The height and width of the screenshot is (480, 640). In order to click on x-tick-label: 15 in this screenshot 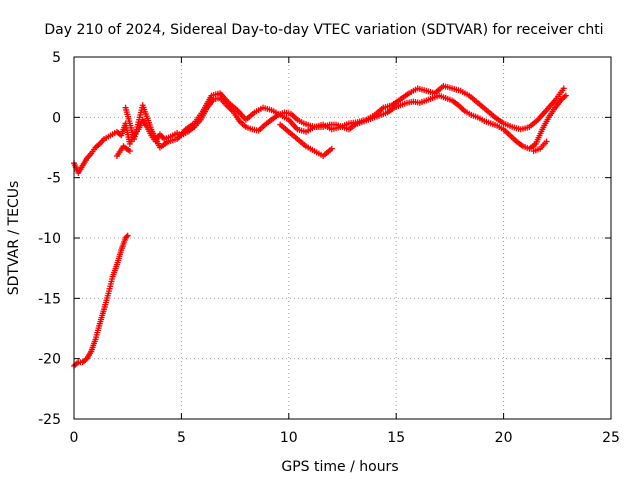, I will do `click(396, 438)`.